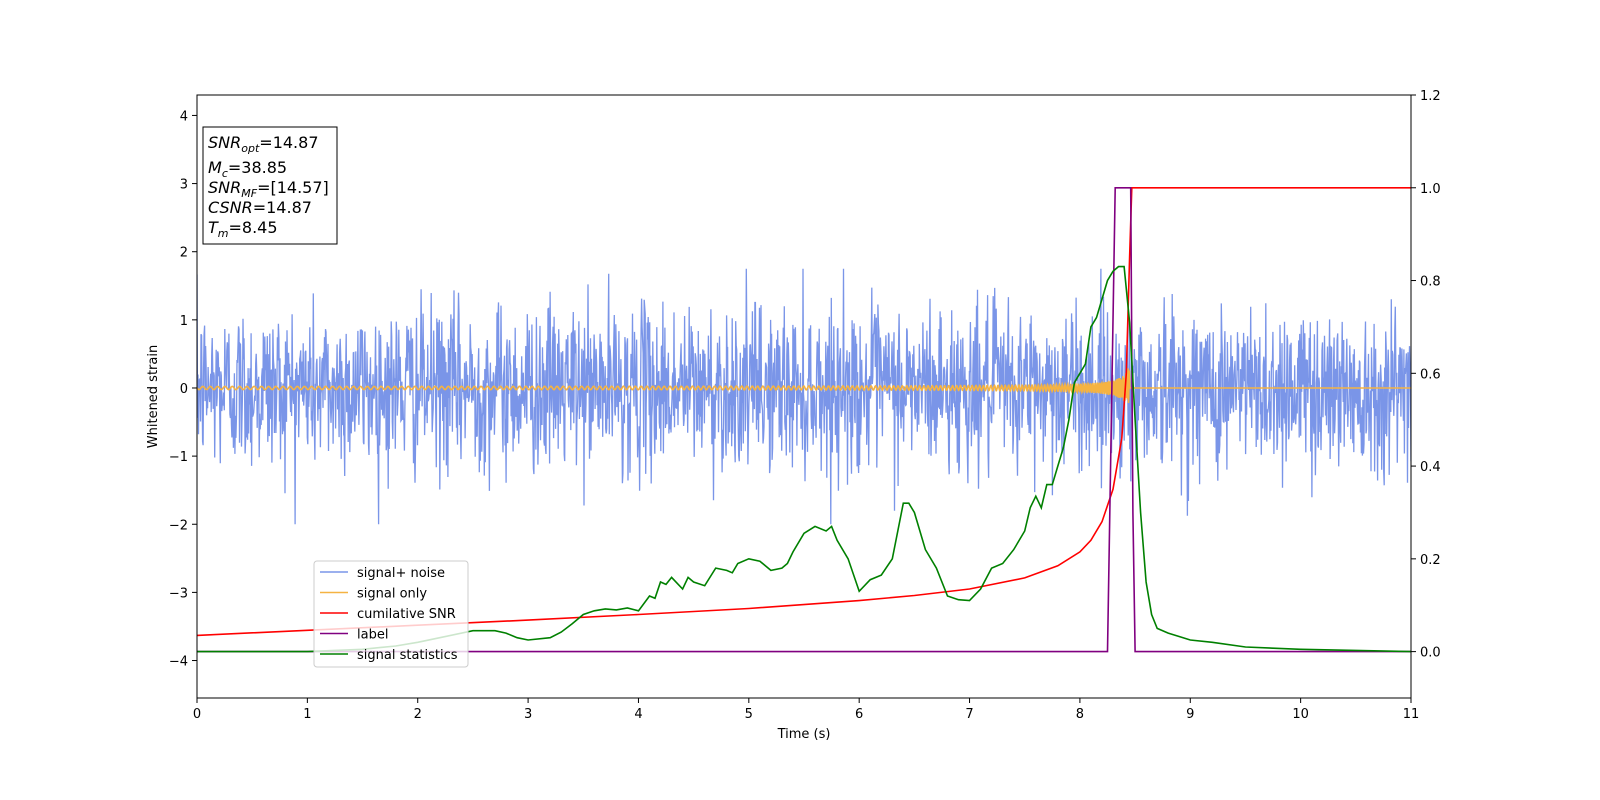 The height and width of the screenshot is (800, 1600). Describe the element at coordinates (197, 714) in the screenshot. I see `x-tick-label-0: 0` at that location.